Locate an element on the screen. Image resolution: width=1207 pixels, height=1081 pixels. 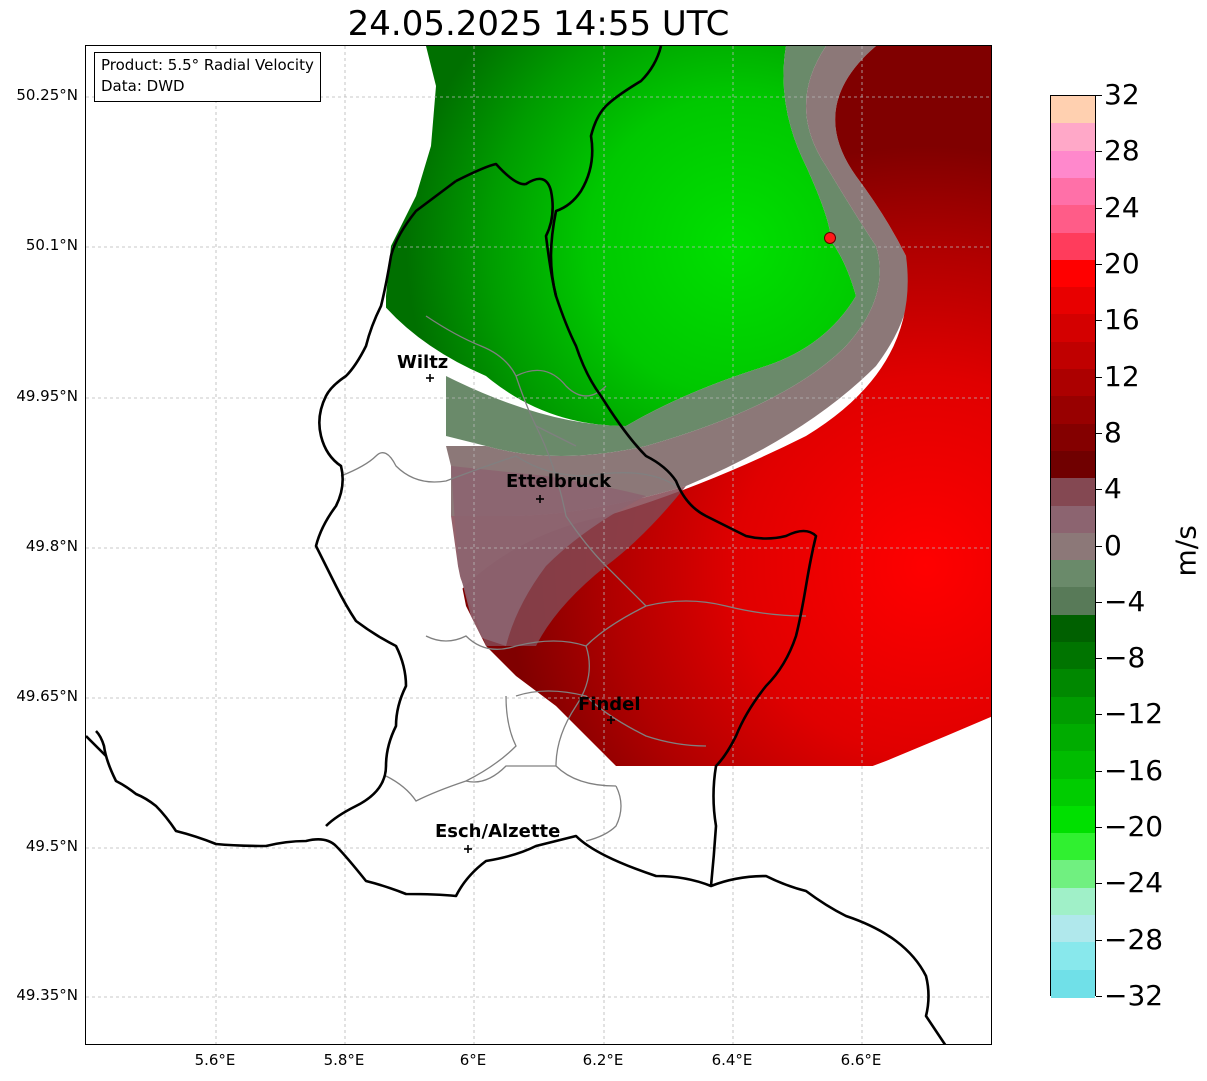
lon-tick-label: 6°E is located at coordinates (473, 1060).